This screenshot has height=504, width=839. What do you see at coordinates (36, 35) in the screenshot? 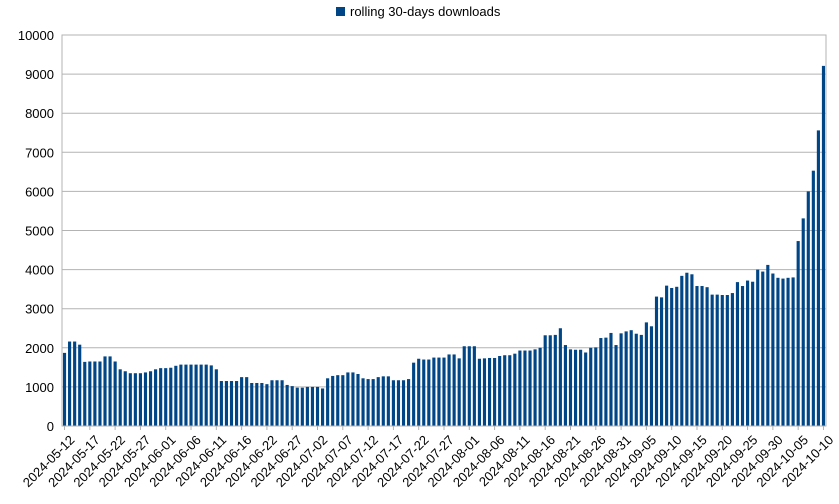
I see `y-tick-label: 10000` at bounding box center [36, 35].